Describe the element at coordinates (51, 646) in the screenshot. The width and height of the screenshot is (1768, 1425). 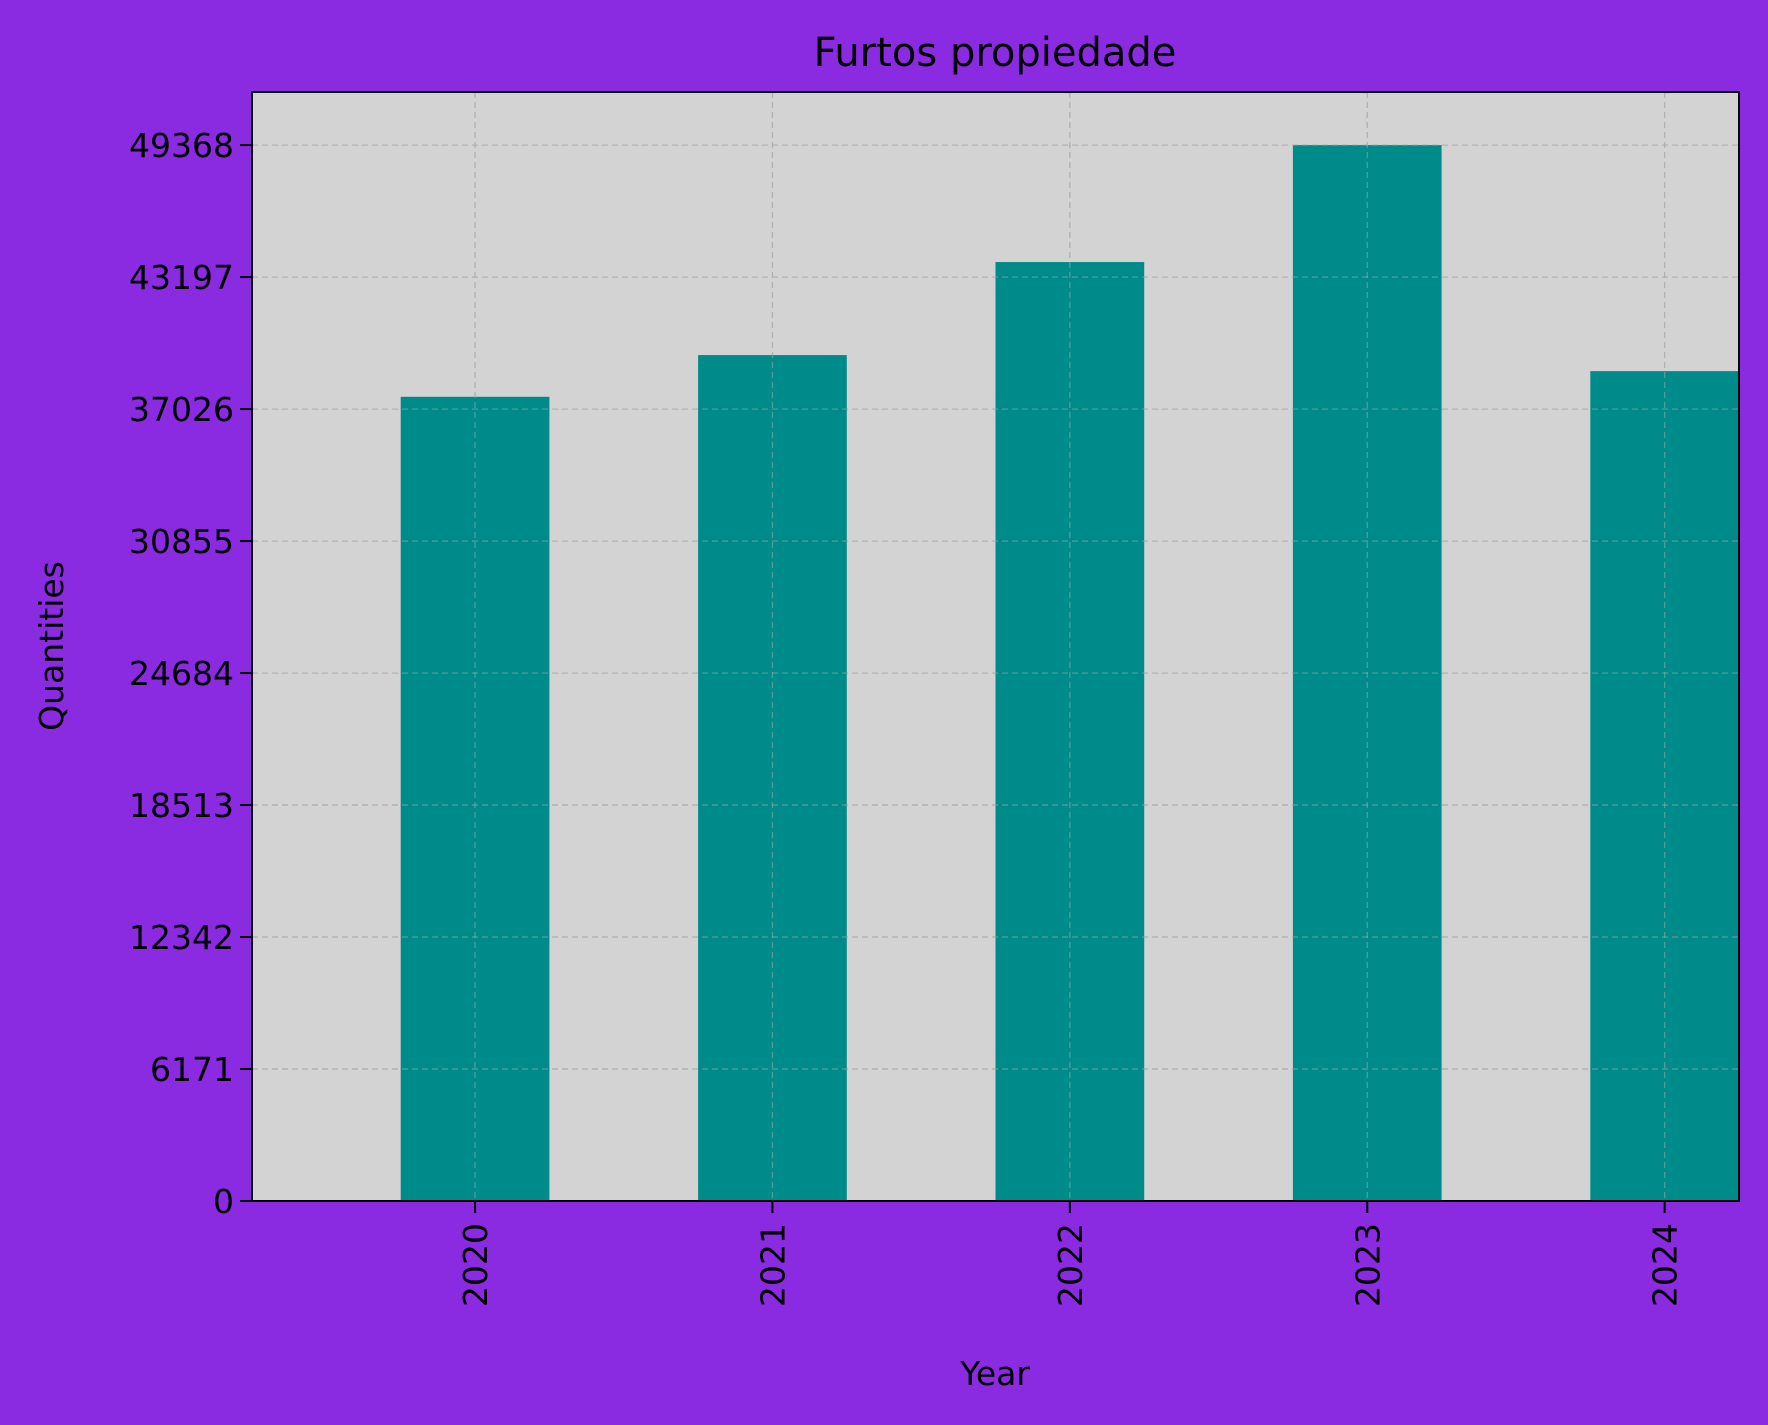
I see `y-axis-title: Quantities` at that location.